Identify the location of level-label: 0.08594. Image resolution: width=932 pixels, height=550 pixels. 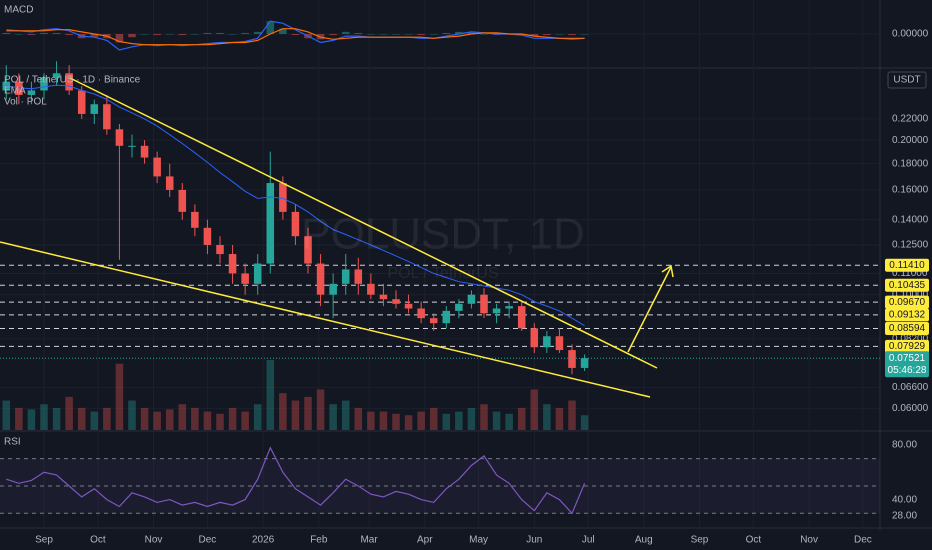
(907, 328).